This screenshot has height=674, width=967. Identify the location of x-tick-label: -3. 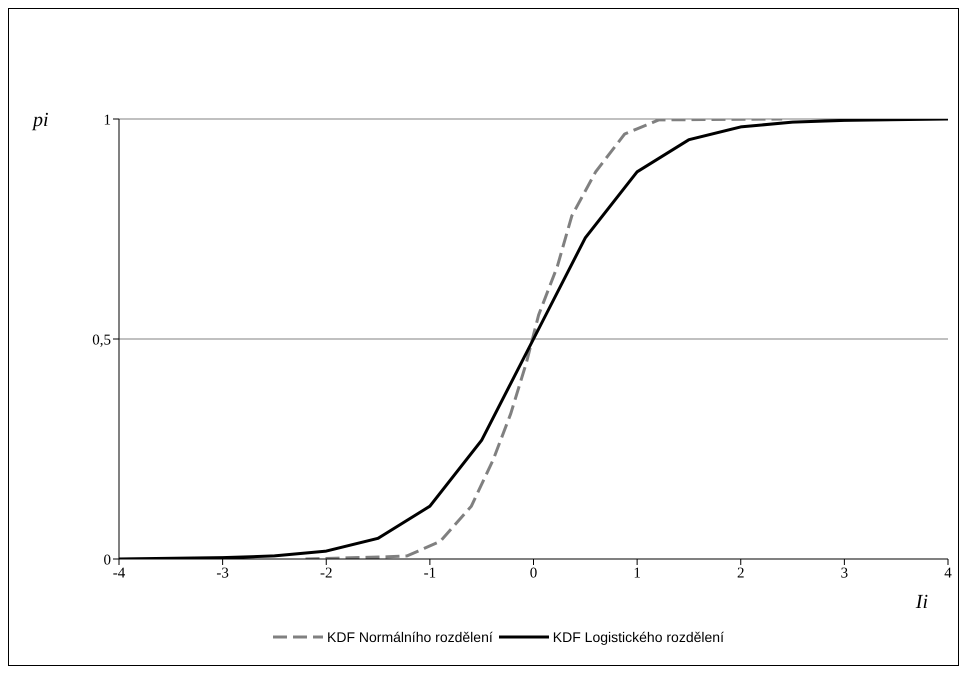
(222, 574).